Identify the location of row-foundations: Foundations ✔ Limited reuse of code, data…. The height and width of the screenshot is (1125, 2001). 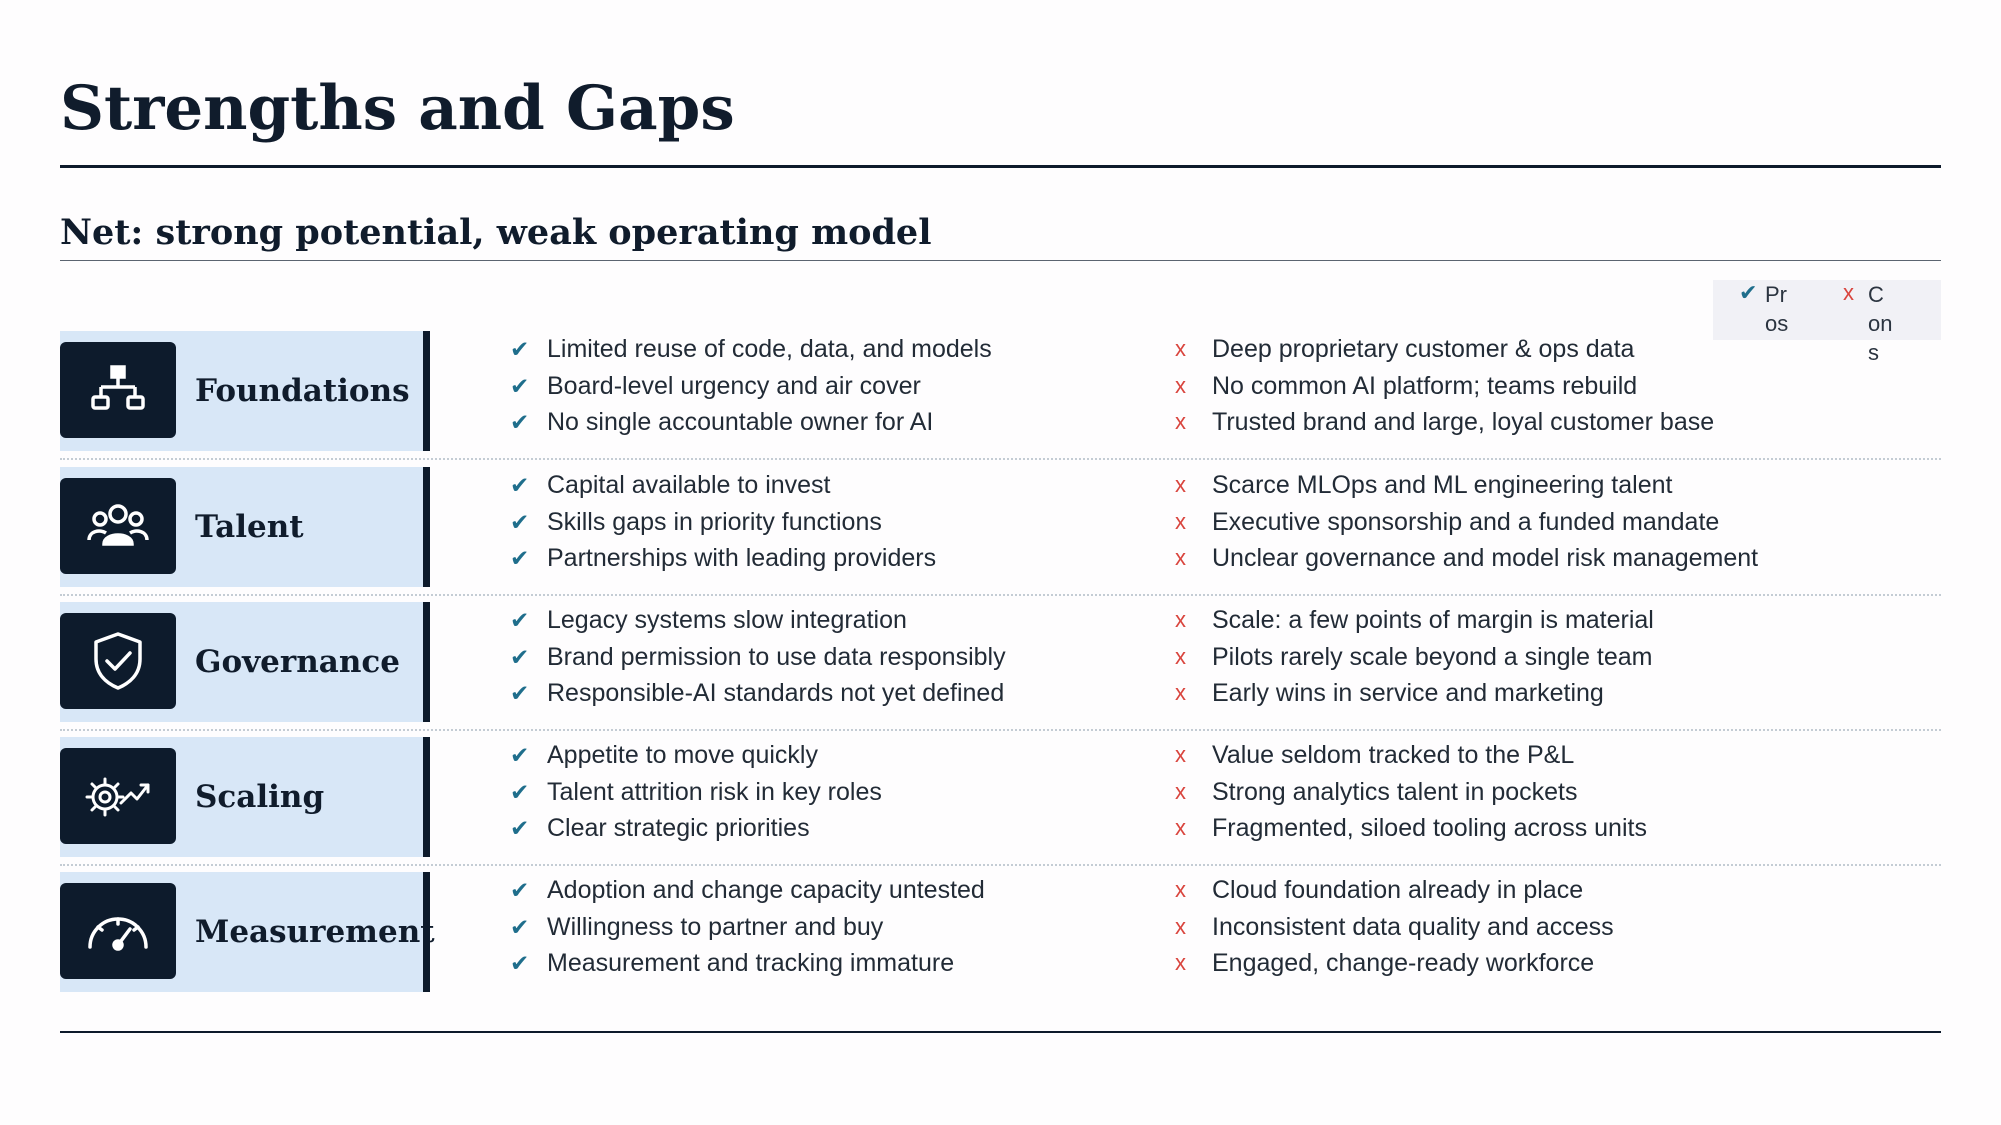
(1000, 391).